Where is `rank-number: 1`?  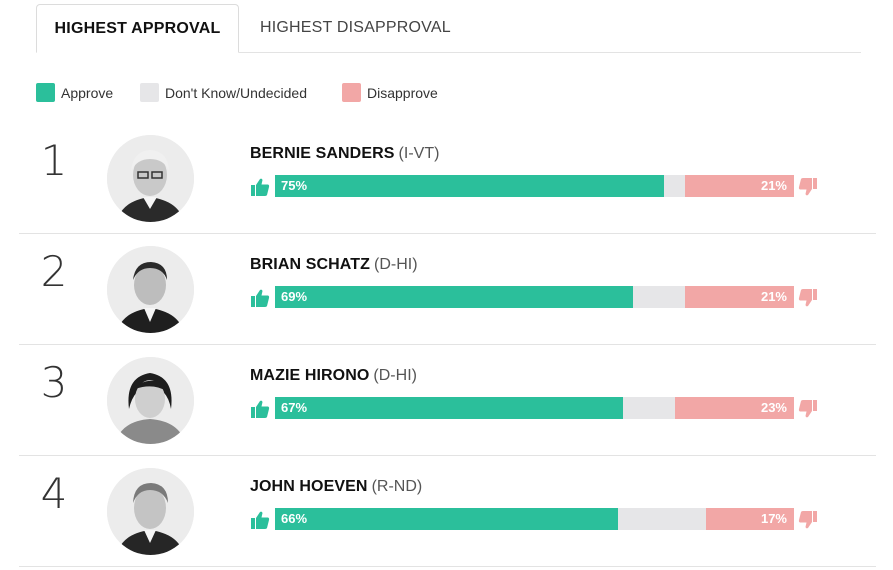 rank-number: 1 is located at coordinates (54, 160).